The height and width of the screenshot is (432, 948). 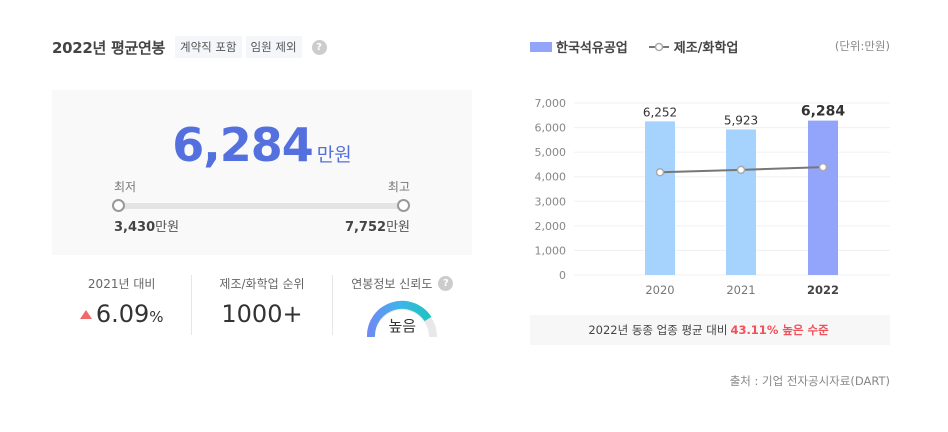 What do you see at coordinates (262, 314) in the screenshot?
I see `stat-value: 1000+` at bounding box center [262, 314].